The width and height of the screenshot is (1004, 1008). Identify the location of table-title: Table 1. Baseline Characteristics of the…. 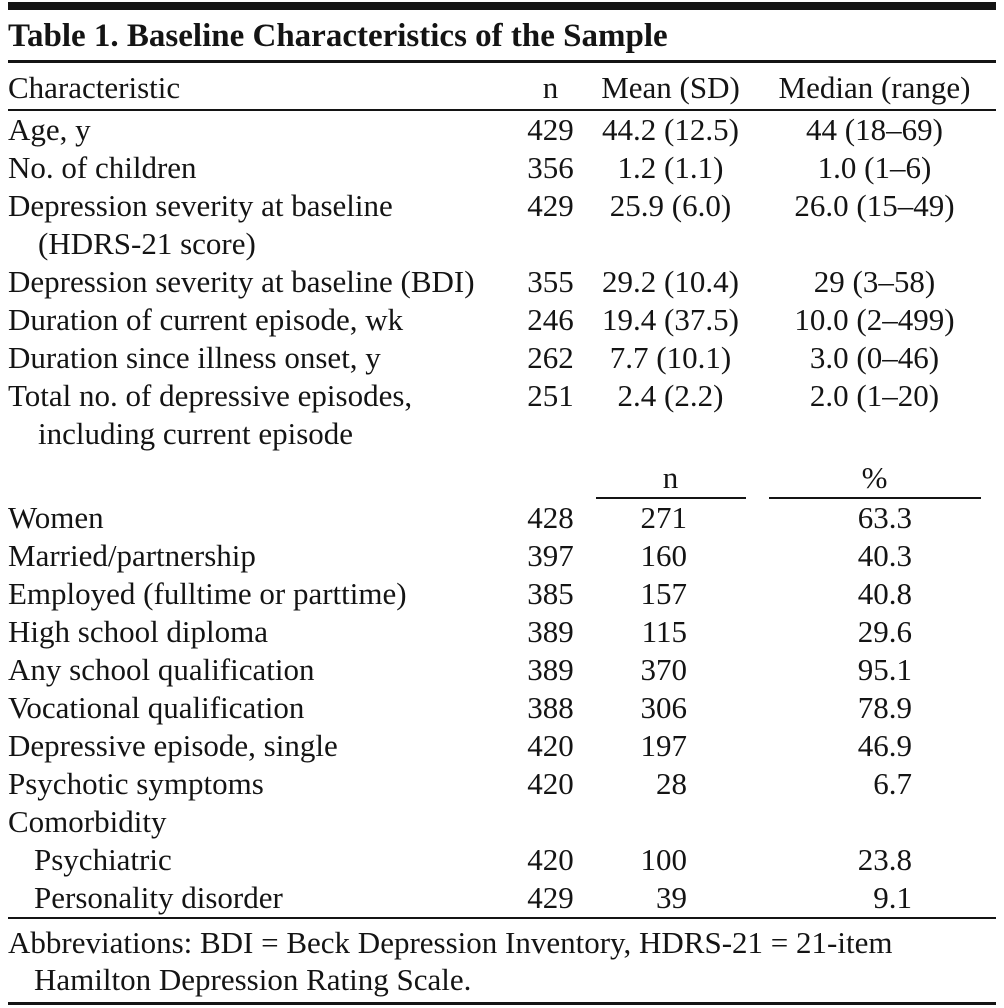
(338, 36).